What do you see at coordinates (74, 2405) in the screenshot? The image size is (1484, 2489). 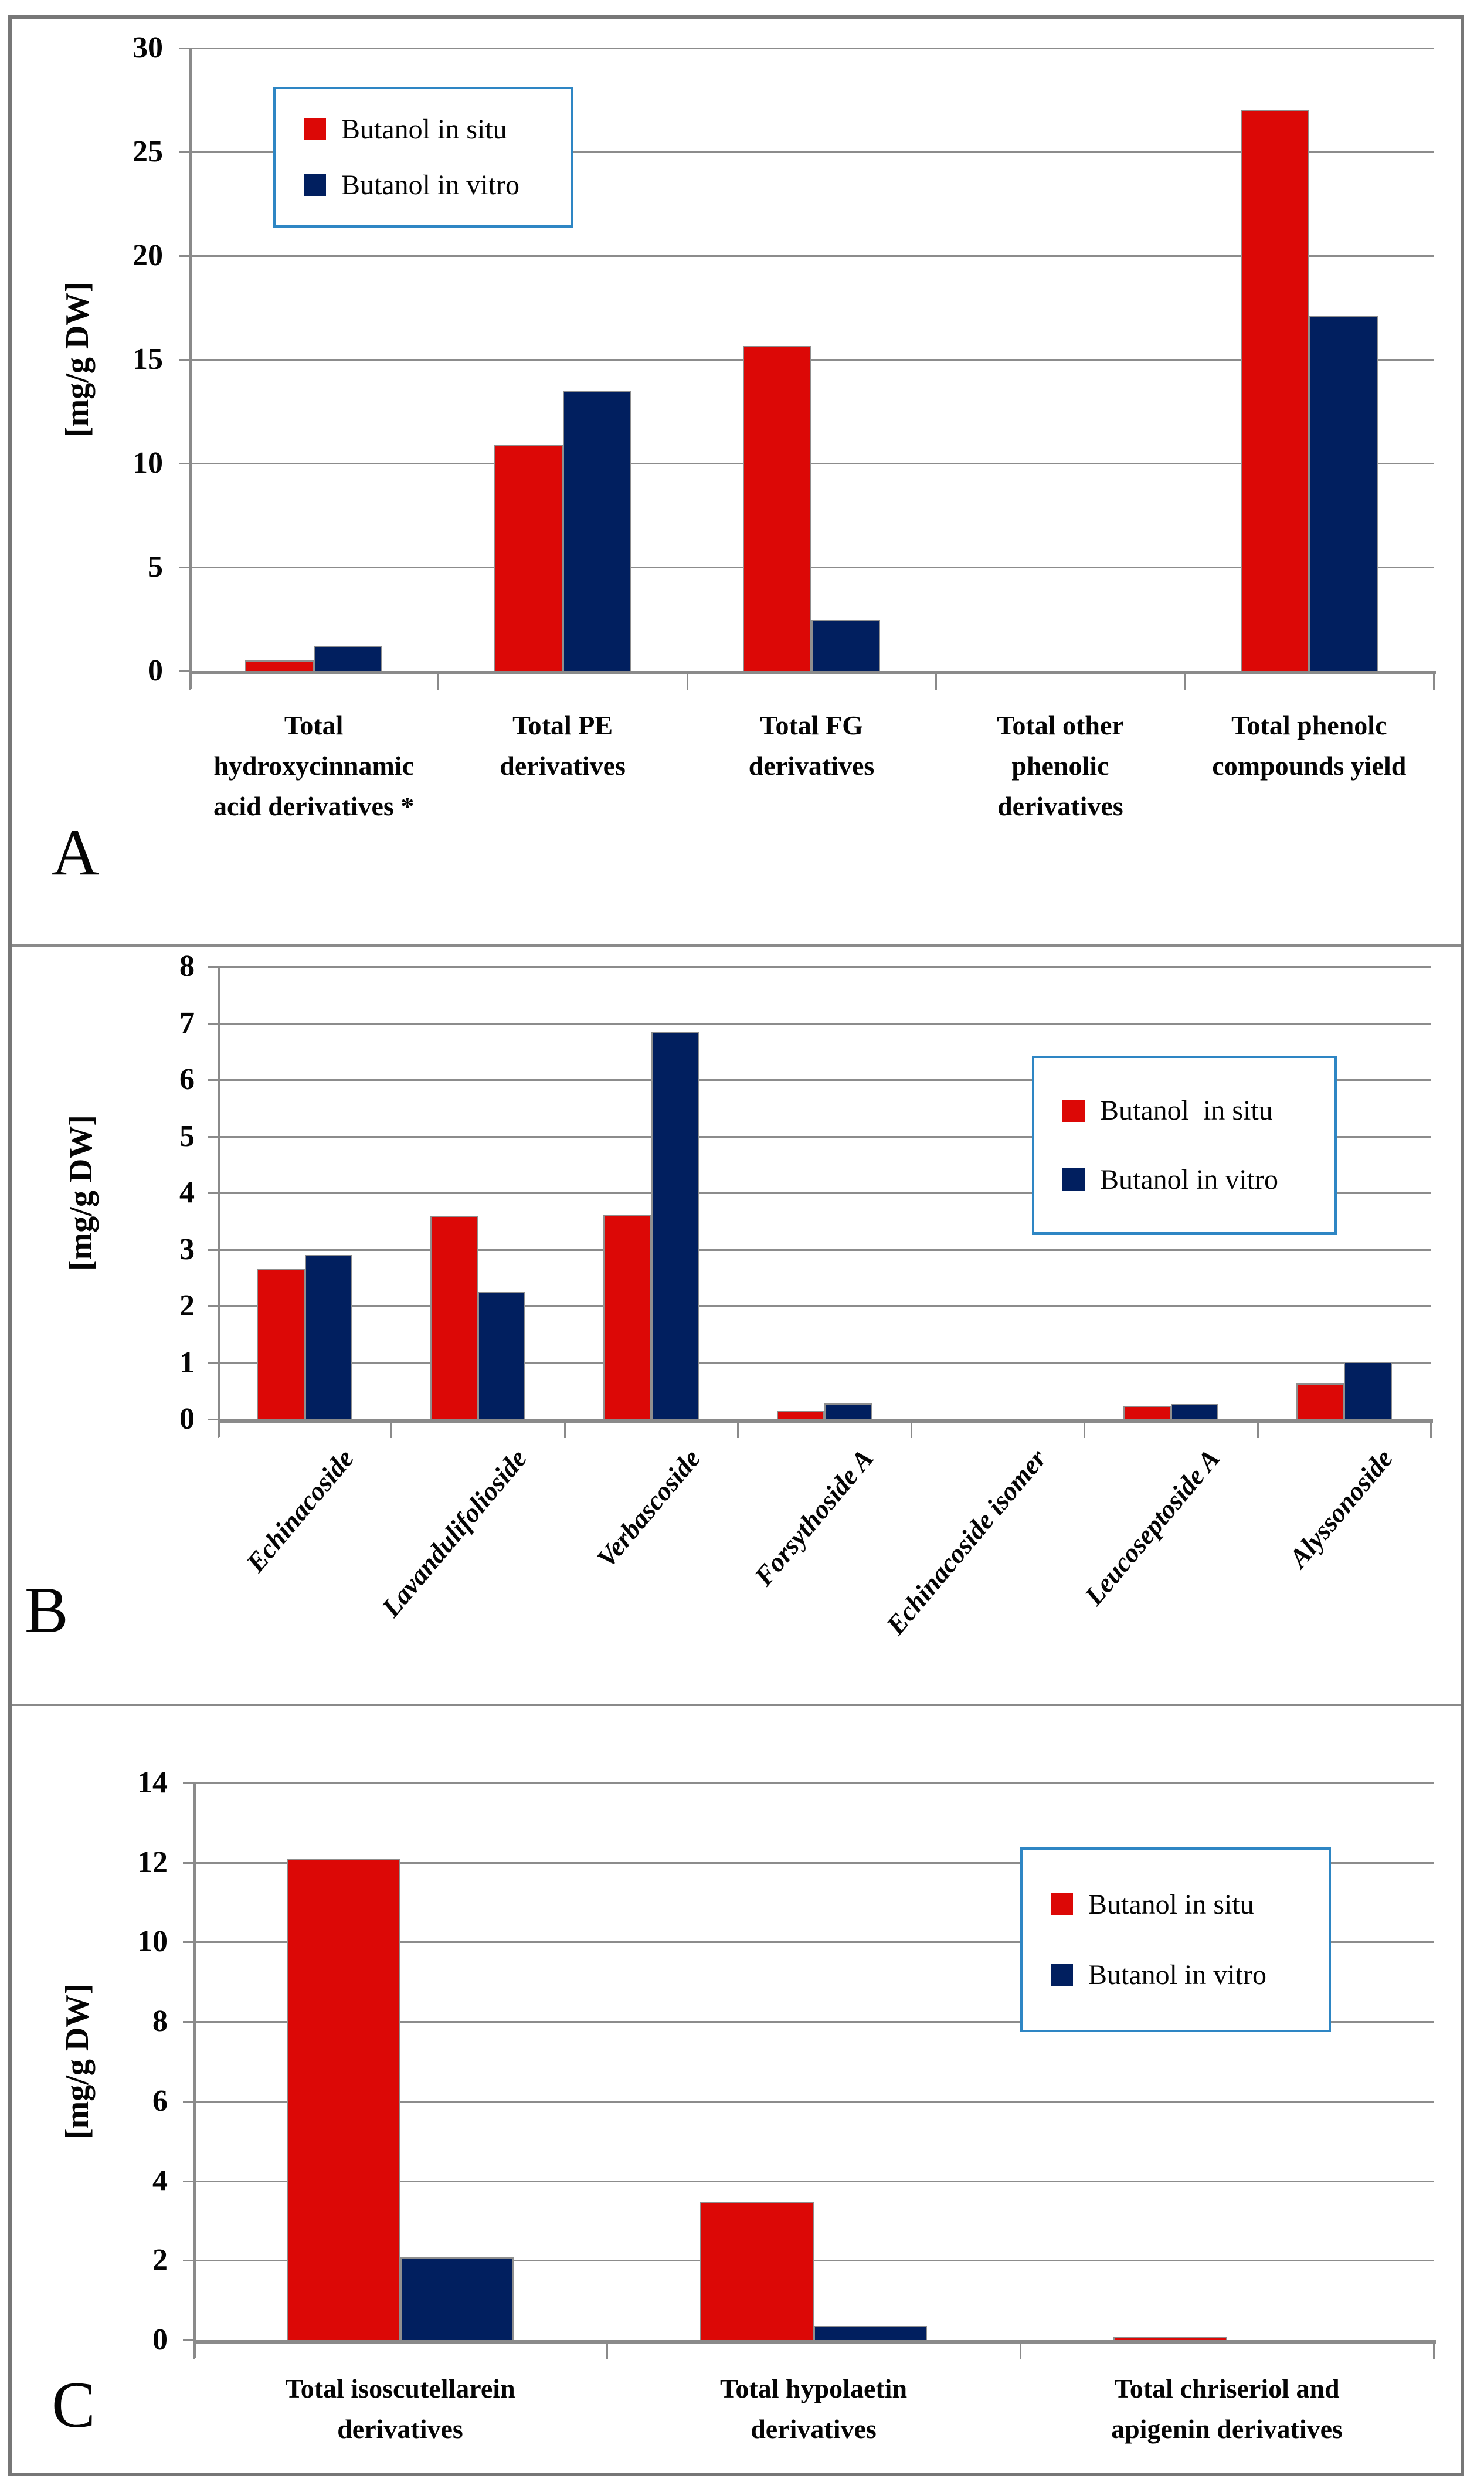 I see `panel-letter-c: C` at bounding box center [74, 2405].